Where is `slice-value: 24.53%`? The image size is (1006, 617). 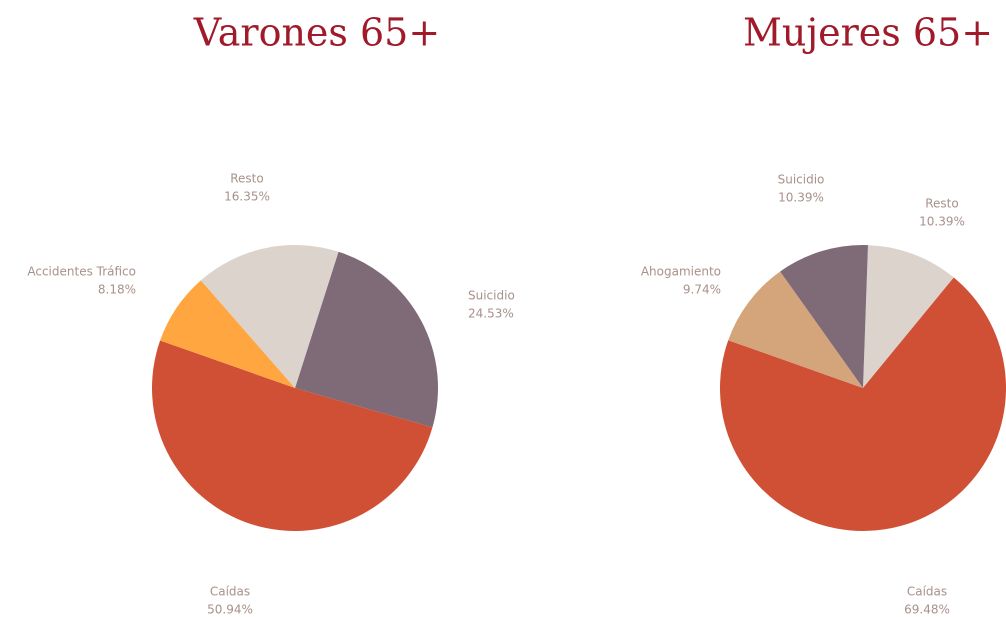 slice-value: 24.53% is located at coordinates (491, 314).